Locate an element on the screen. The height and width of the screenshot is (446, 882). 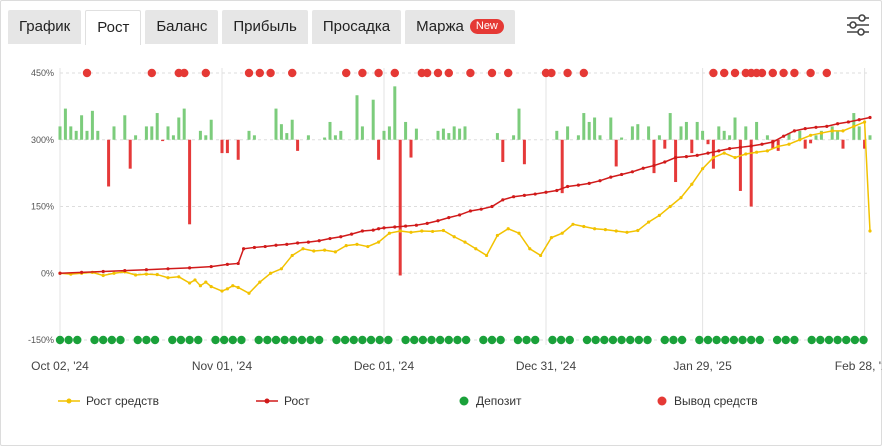
y-tick-label: -150% is located at coordinates (41, 340).